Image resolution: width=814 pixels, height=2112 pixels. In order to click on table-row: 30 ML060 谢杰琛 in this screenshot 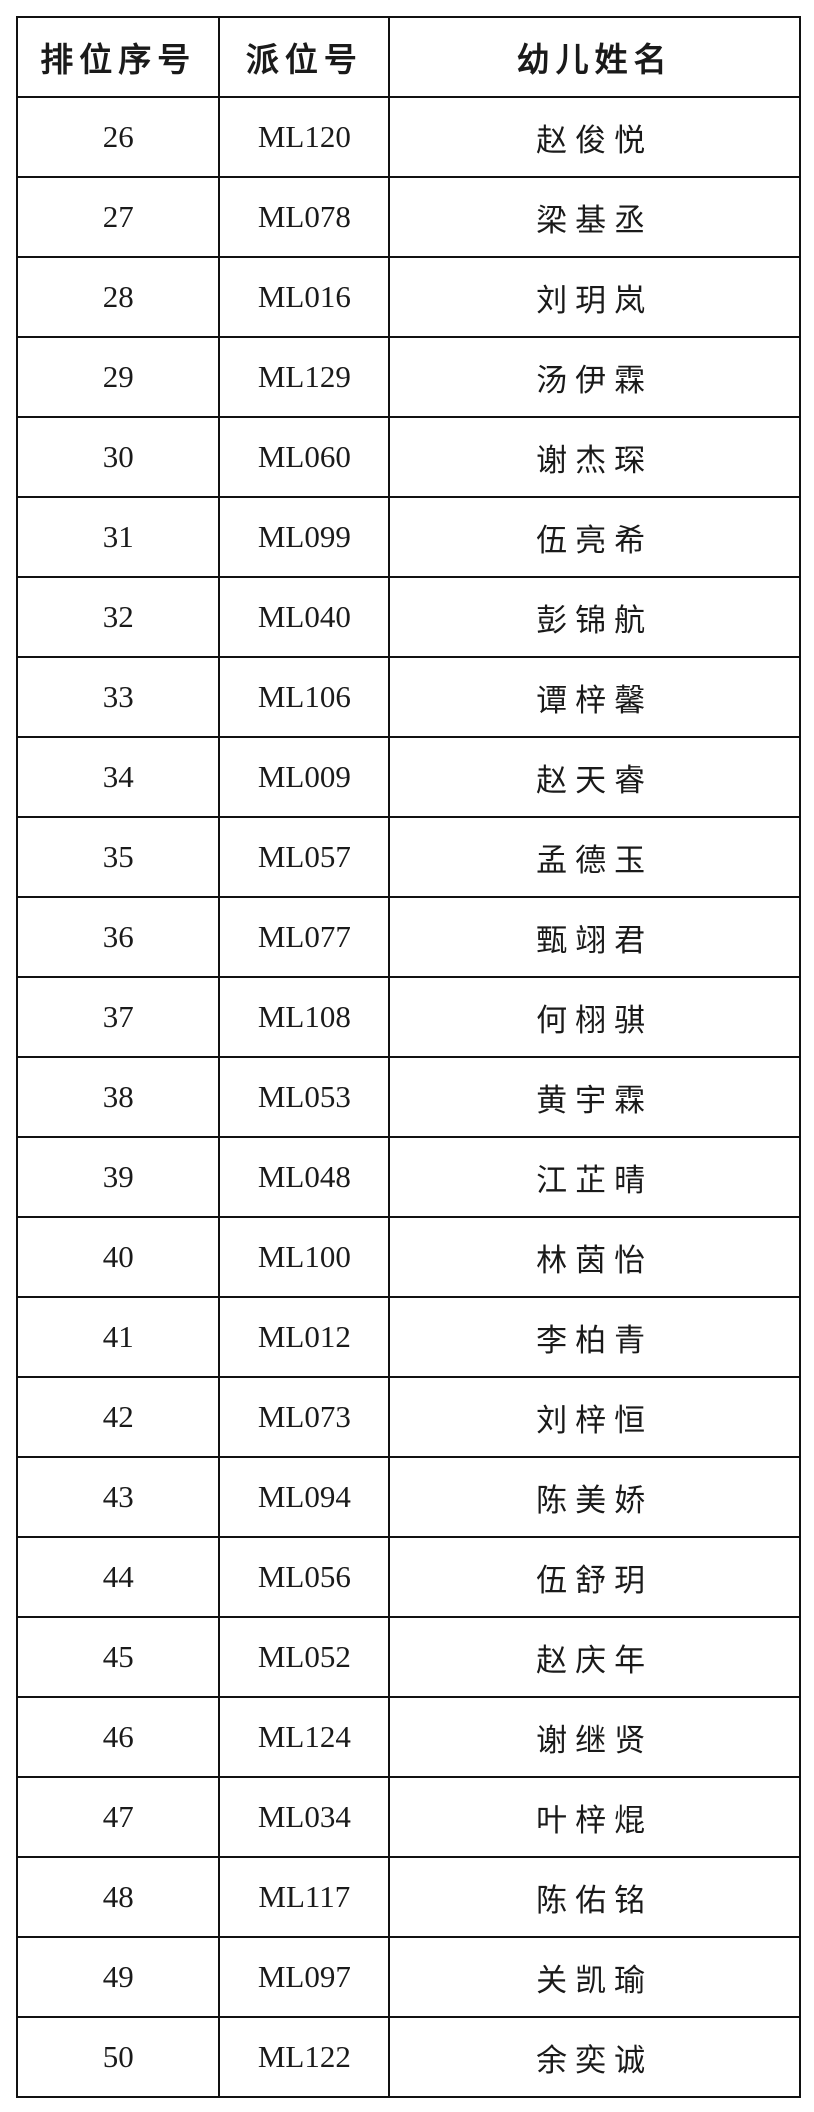, I will do `click(408, 457)`.